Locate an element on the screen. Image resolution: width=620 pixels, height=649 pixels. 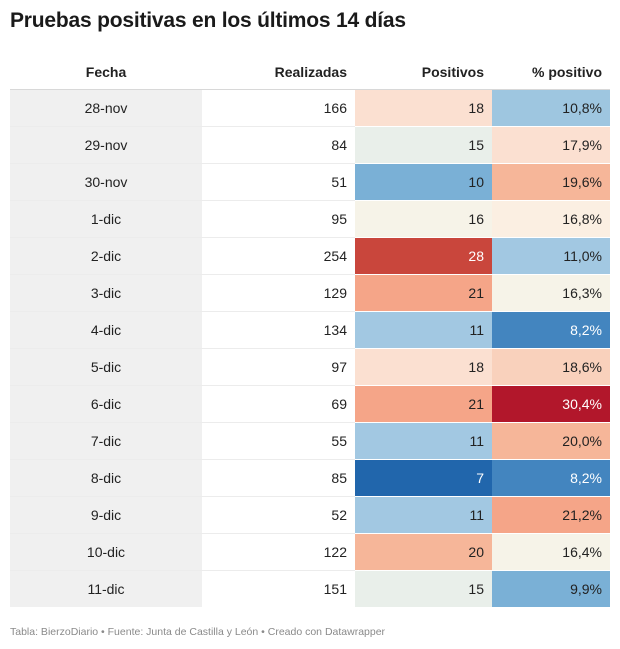
cell-fecha: 4-dic is located at coordinates (106, 330).